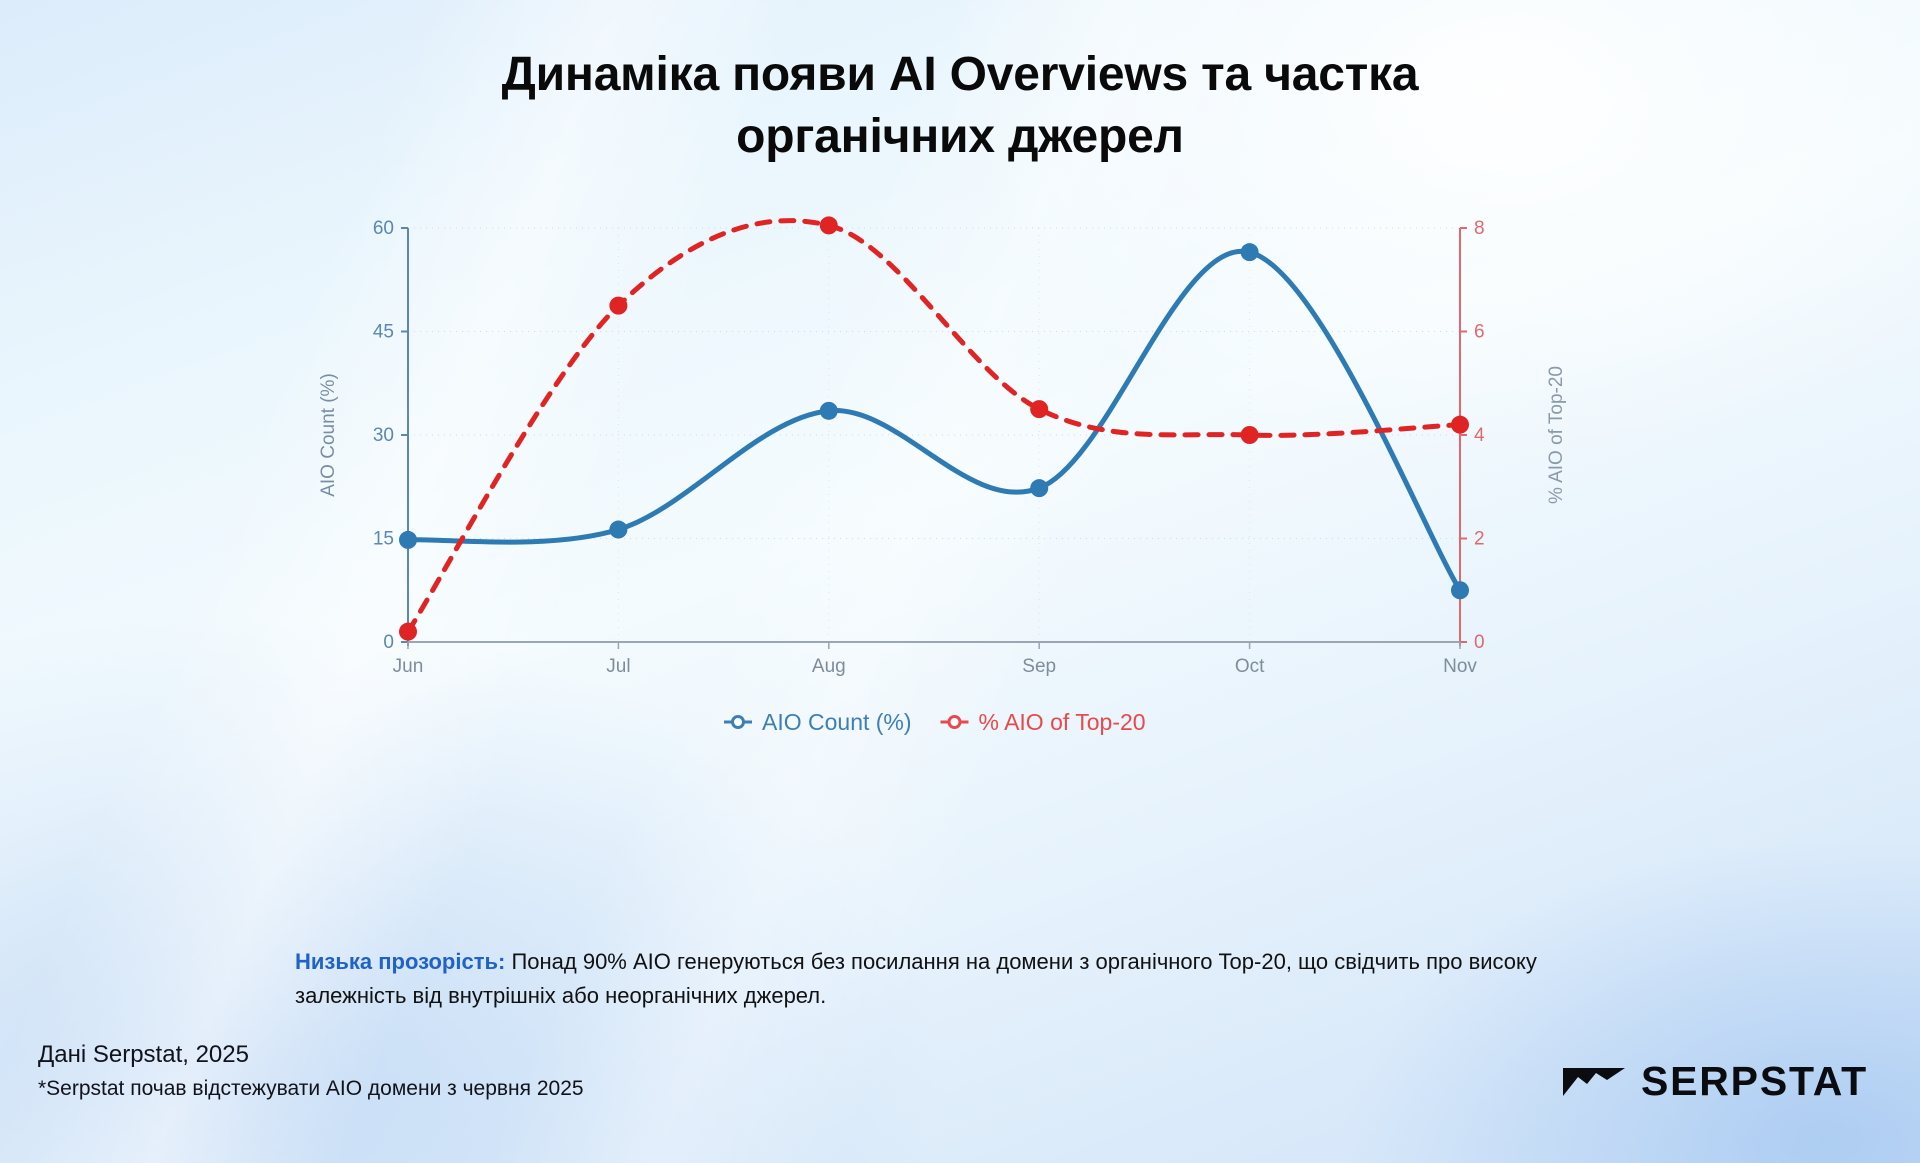  I want to click on left-axis-tick-label: 45, so click(383, 332).